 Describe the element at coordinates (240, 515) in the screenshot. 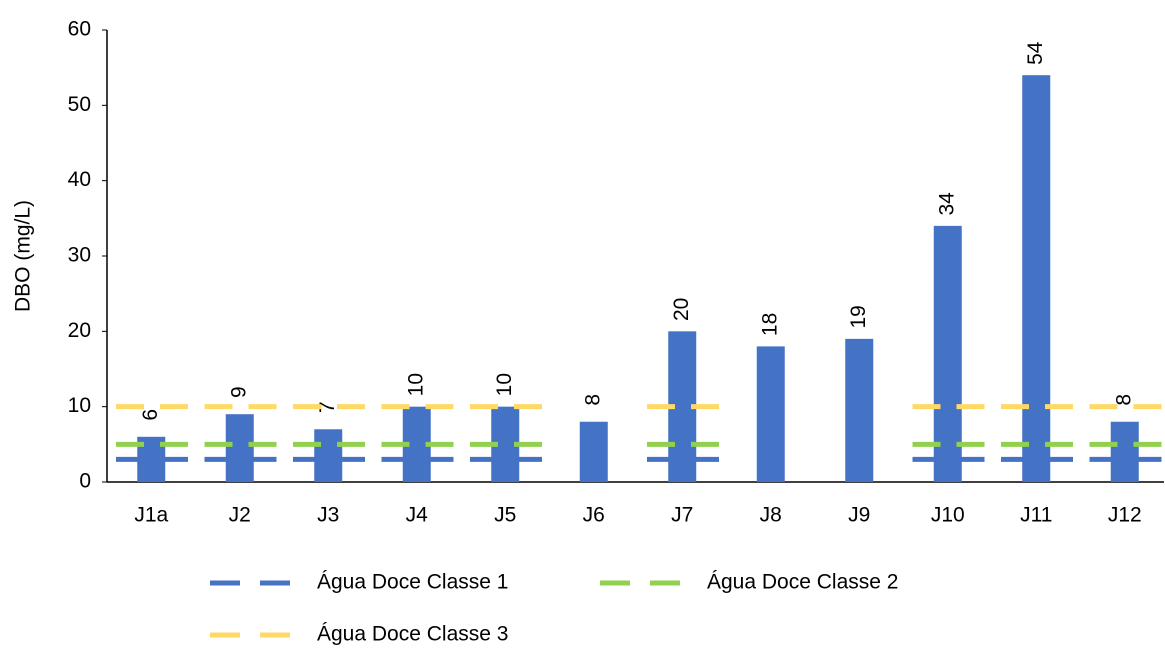

I see `x-tick-label: J2` at that location.